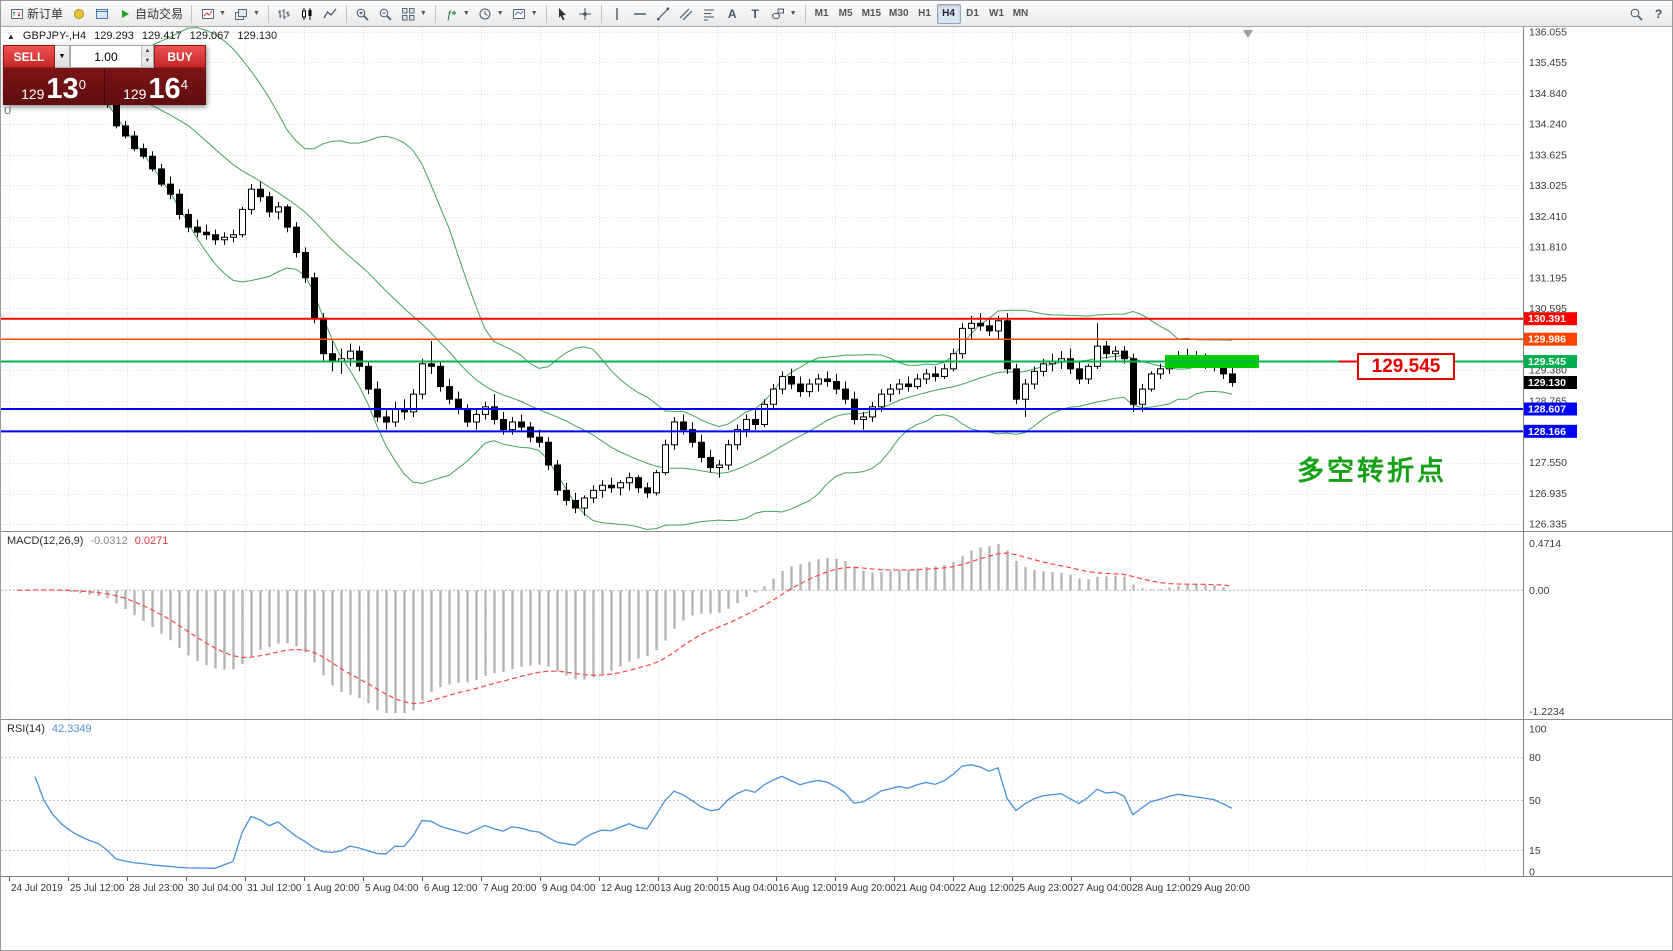 This screenshot has height=951, width=1673. What do you see at coordinates (392, 888) in the screenshot?
I see `time-axis-label: 5 Aug 04:00` at bounding box center [392, 888].